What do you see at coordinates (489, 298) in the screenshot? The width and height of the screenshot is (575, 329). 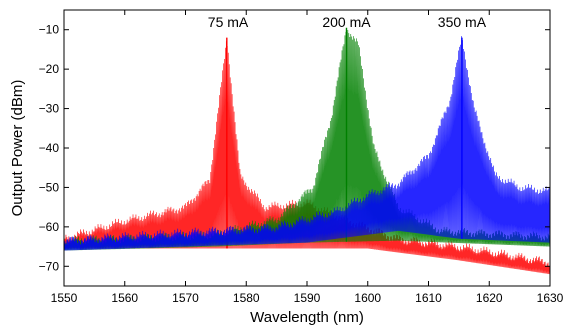 I see `x-tick-label: 1620` at bounding box center [489, 298].